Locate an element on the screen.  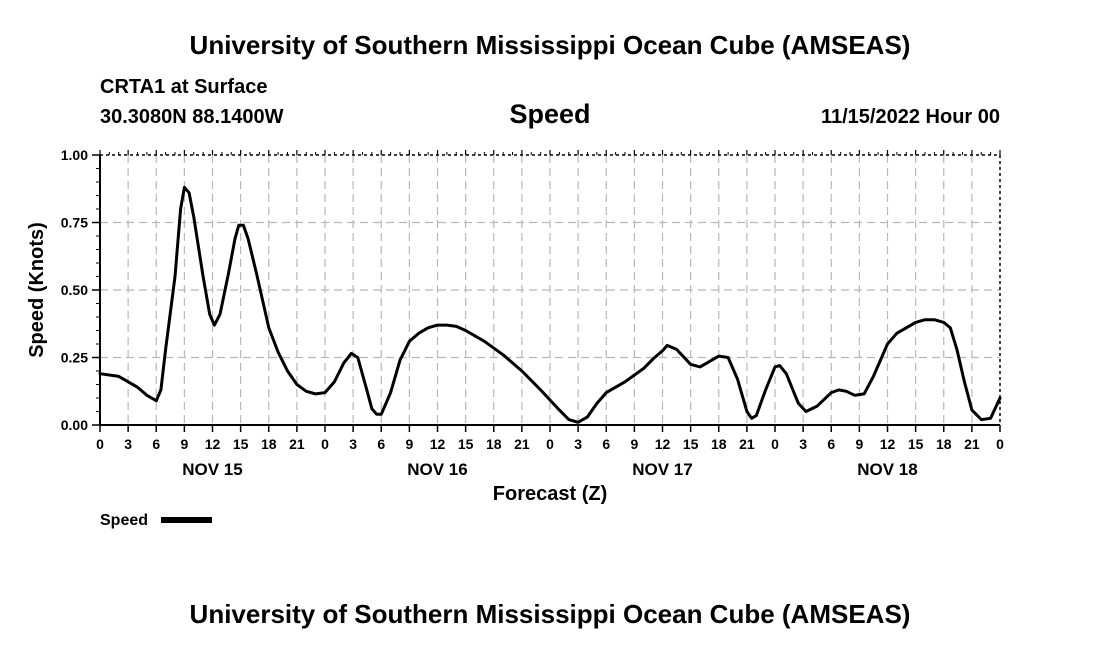
variable-title: Speed is located at coordinates (550, 114).